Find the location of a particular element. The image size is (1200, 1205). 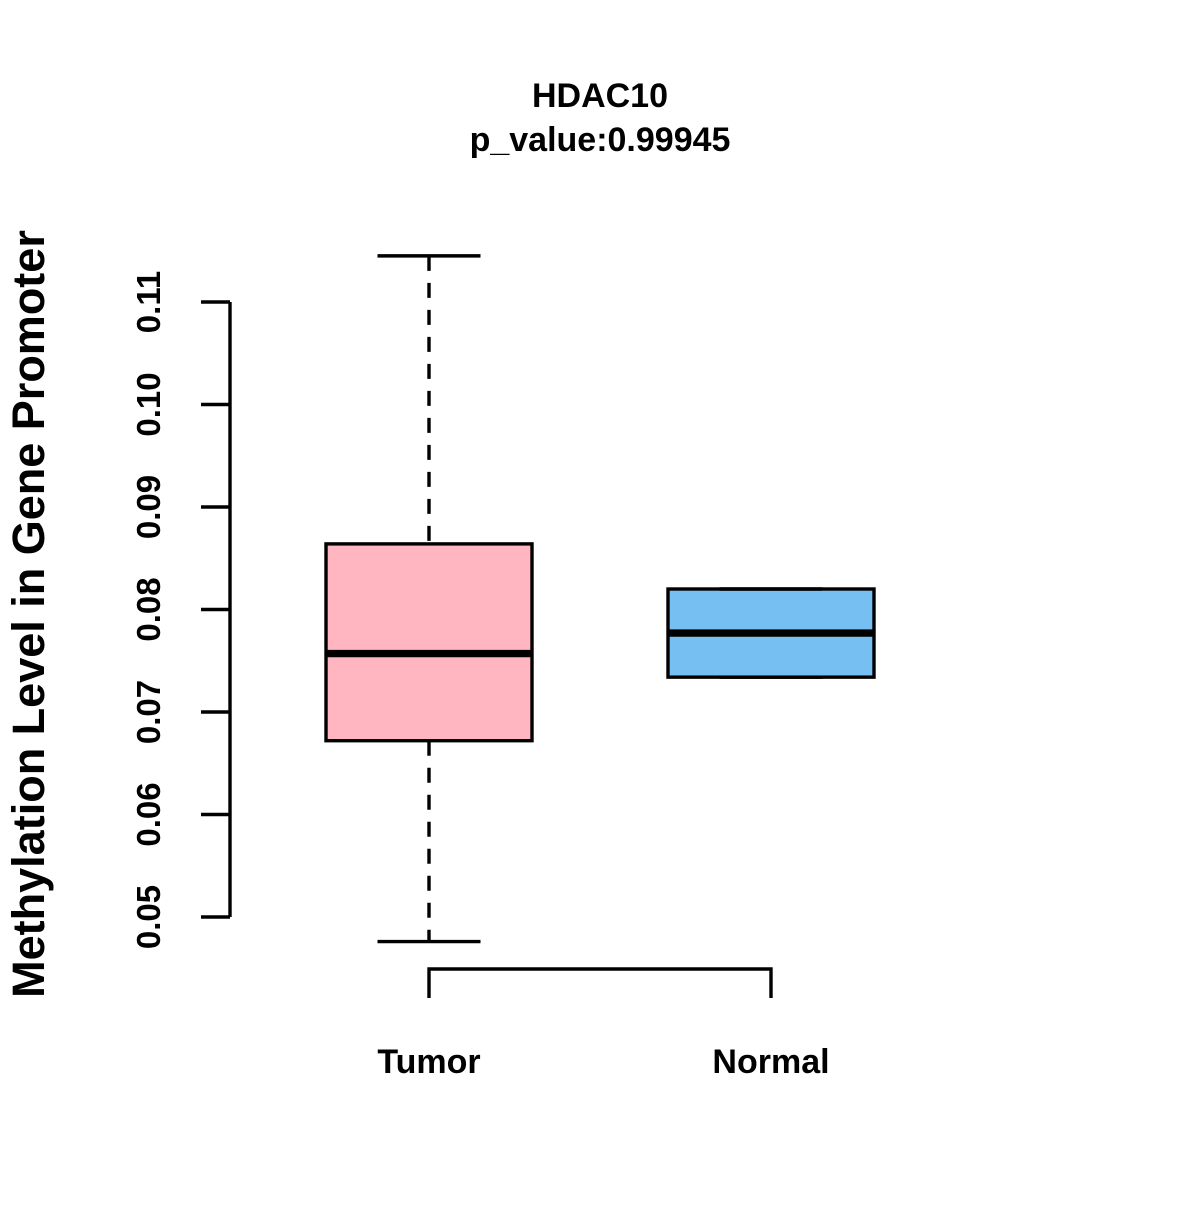

y-tick-label: 0.10 is located at coordinates (148, 404).